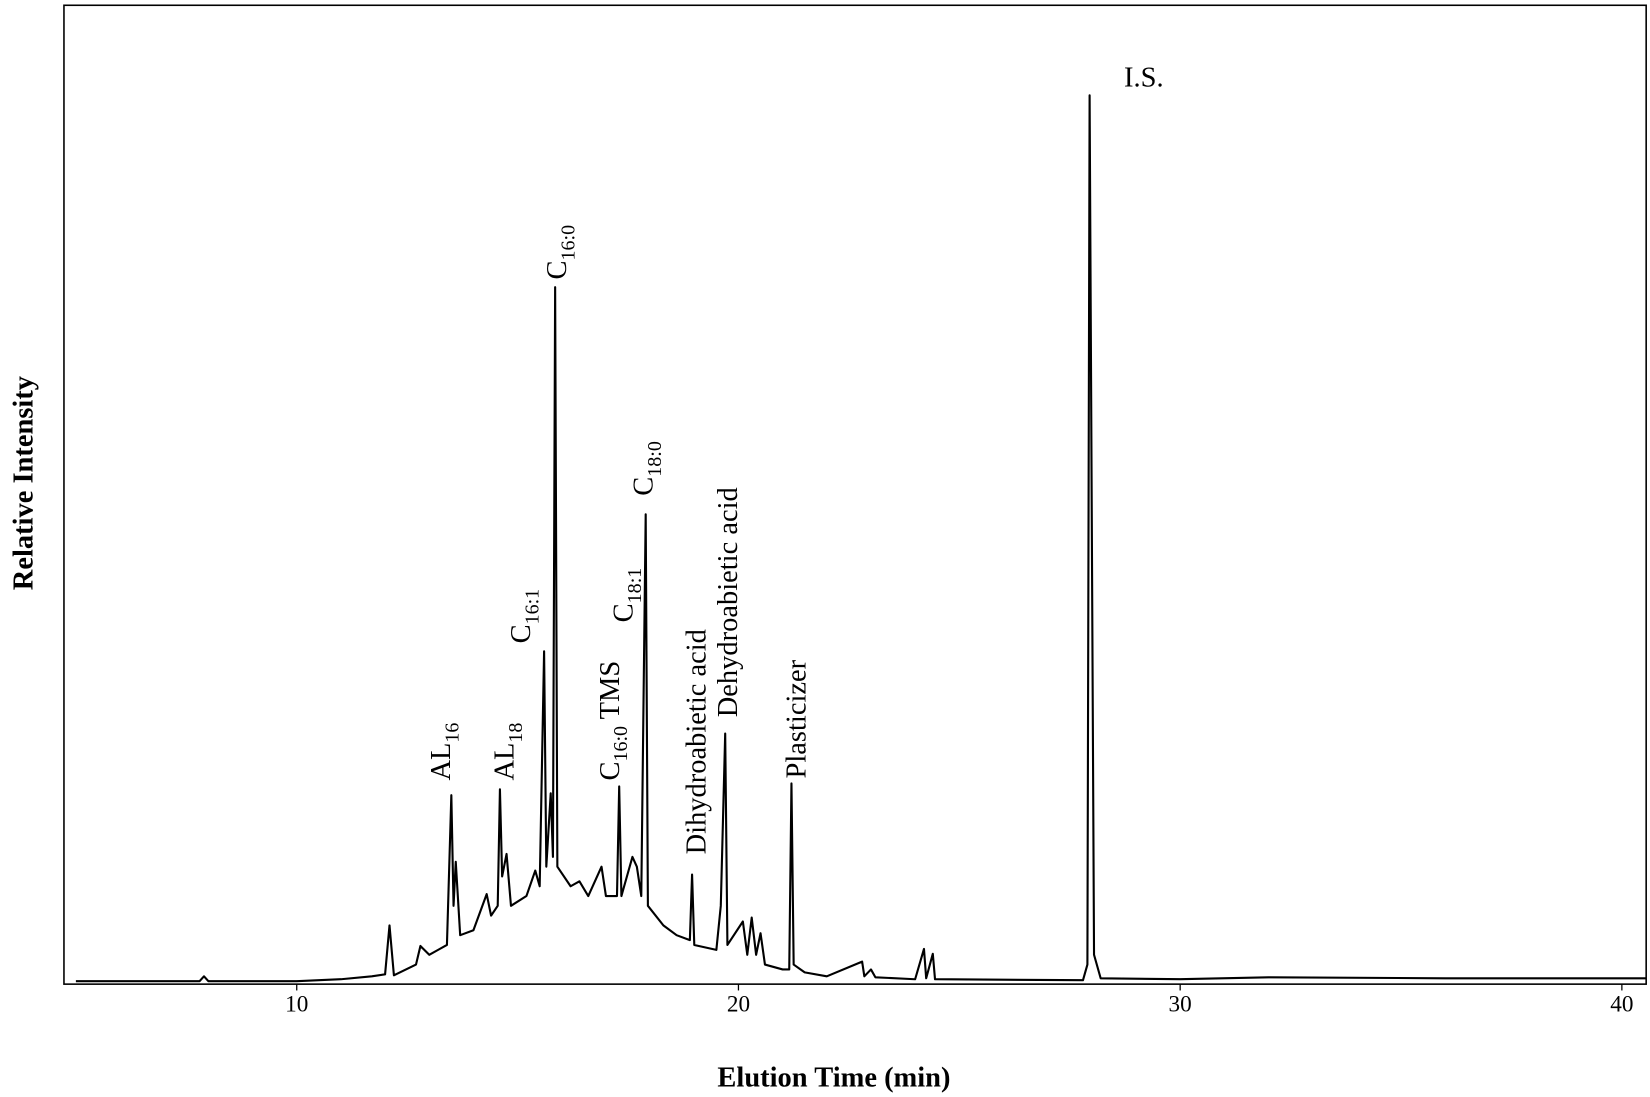  What do you see at coordinates (533, 607) in the screenshot?
I see `peak-label-subscript: 16:1` at bounding box center [533, 607].